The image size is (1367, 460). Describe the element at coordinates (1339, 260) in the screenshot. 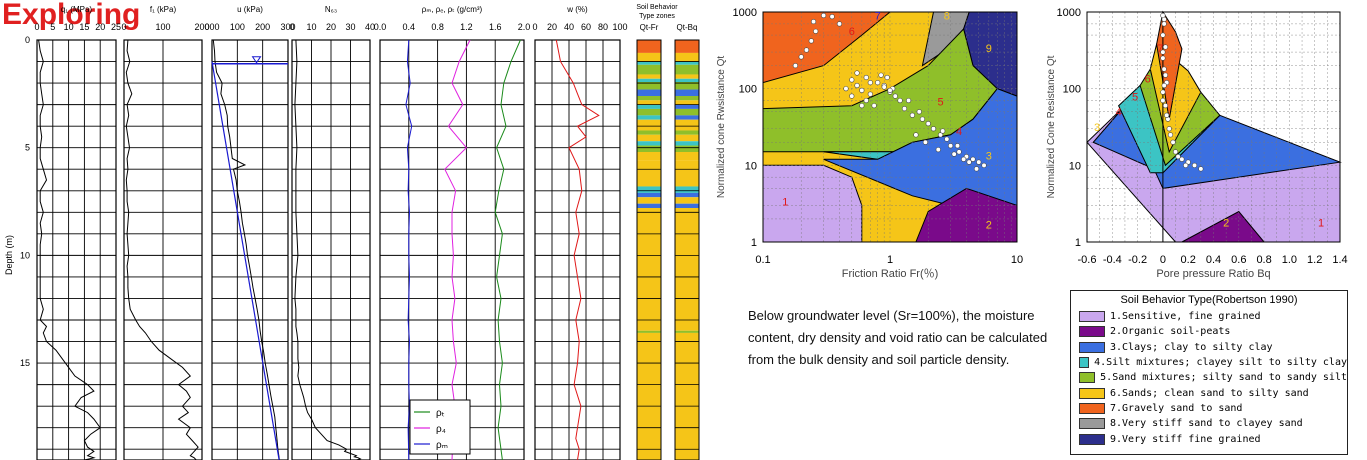

I see `x-tick-label: 1.4` at that location.